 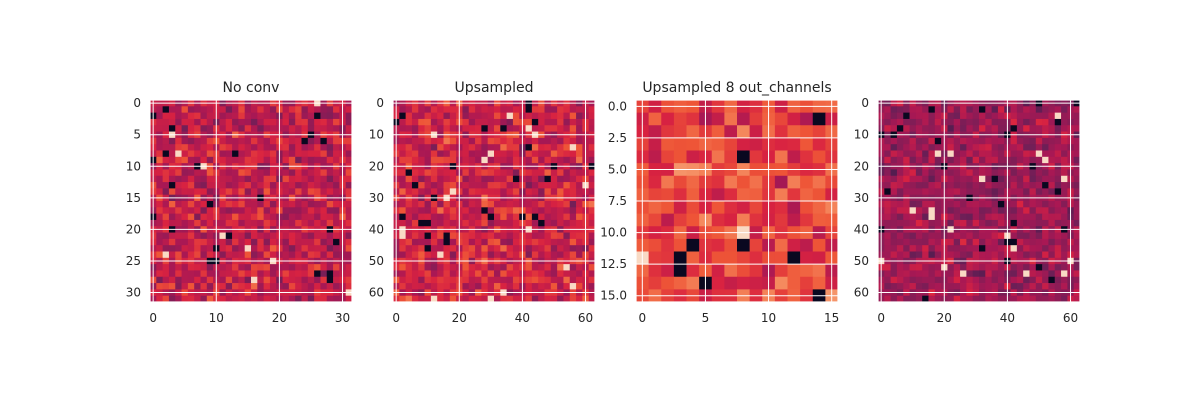 What do you see at coordinates (737, 201) in the screenshot?
I see `heatmap-cells` at bounding box center [737, 201].